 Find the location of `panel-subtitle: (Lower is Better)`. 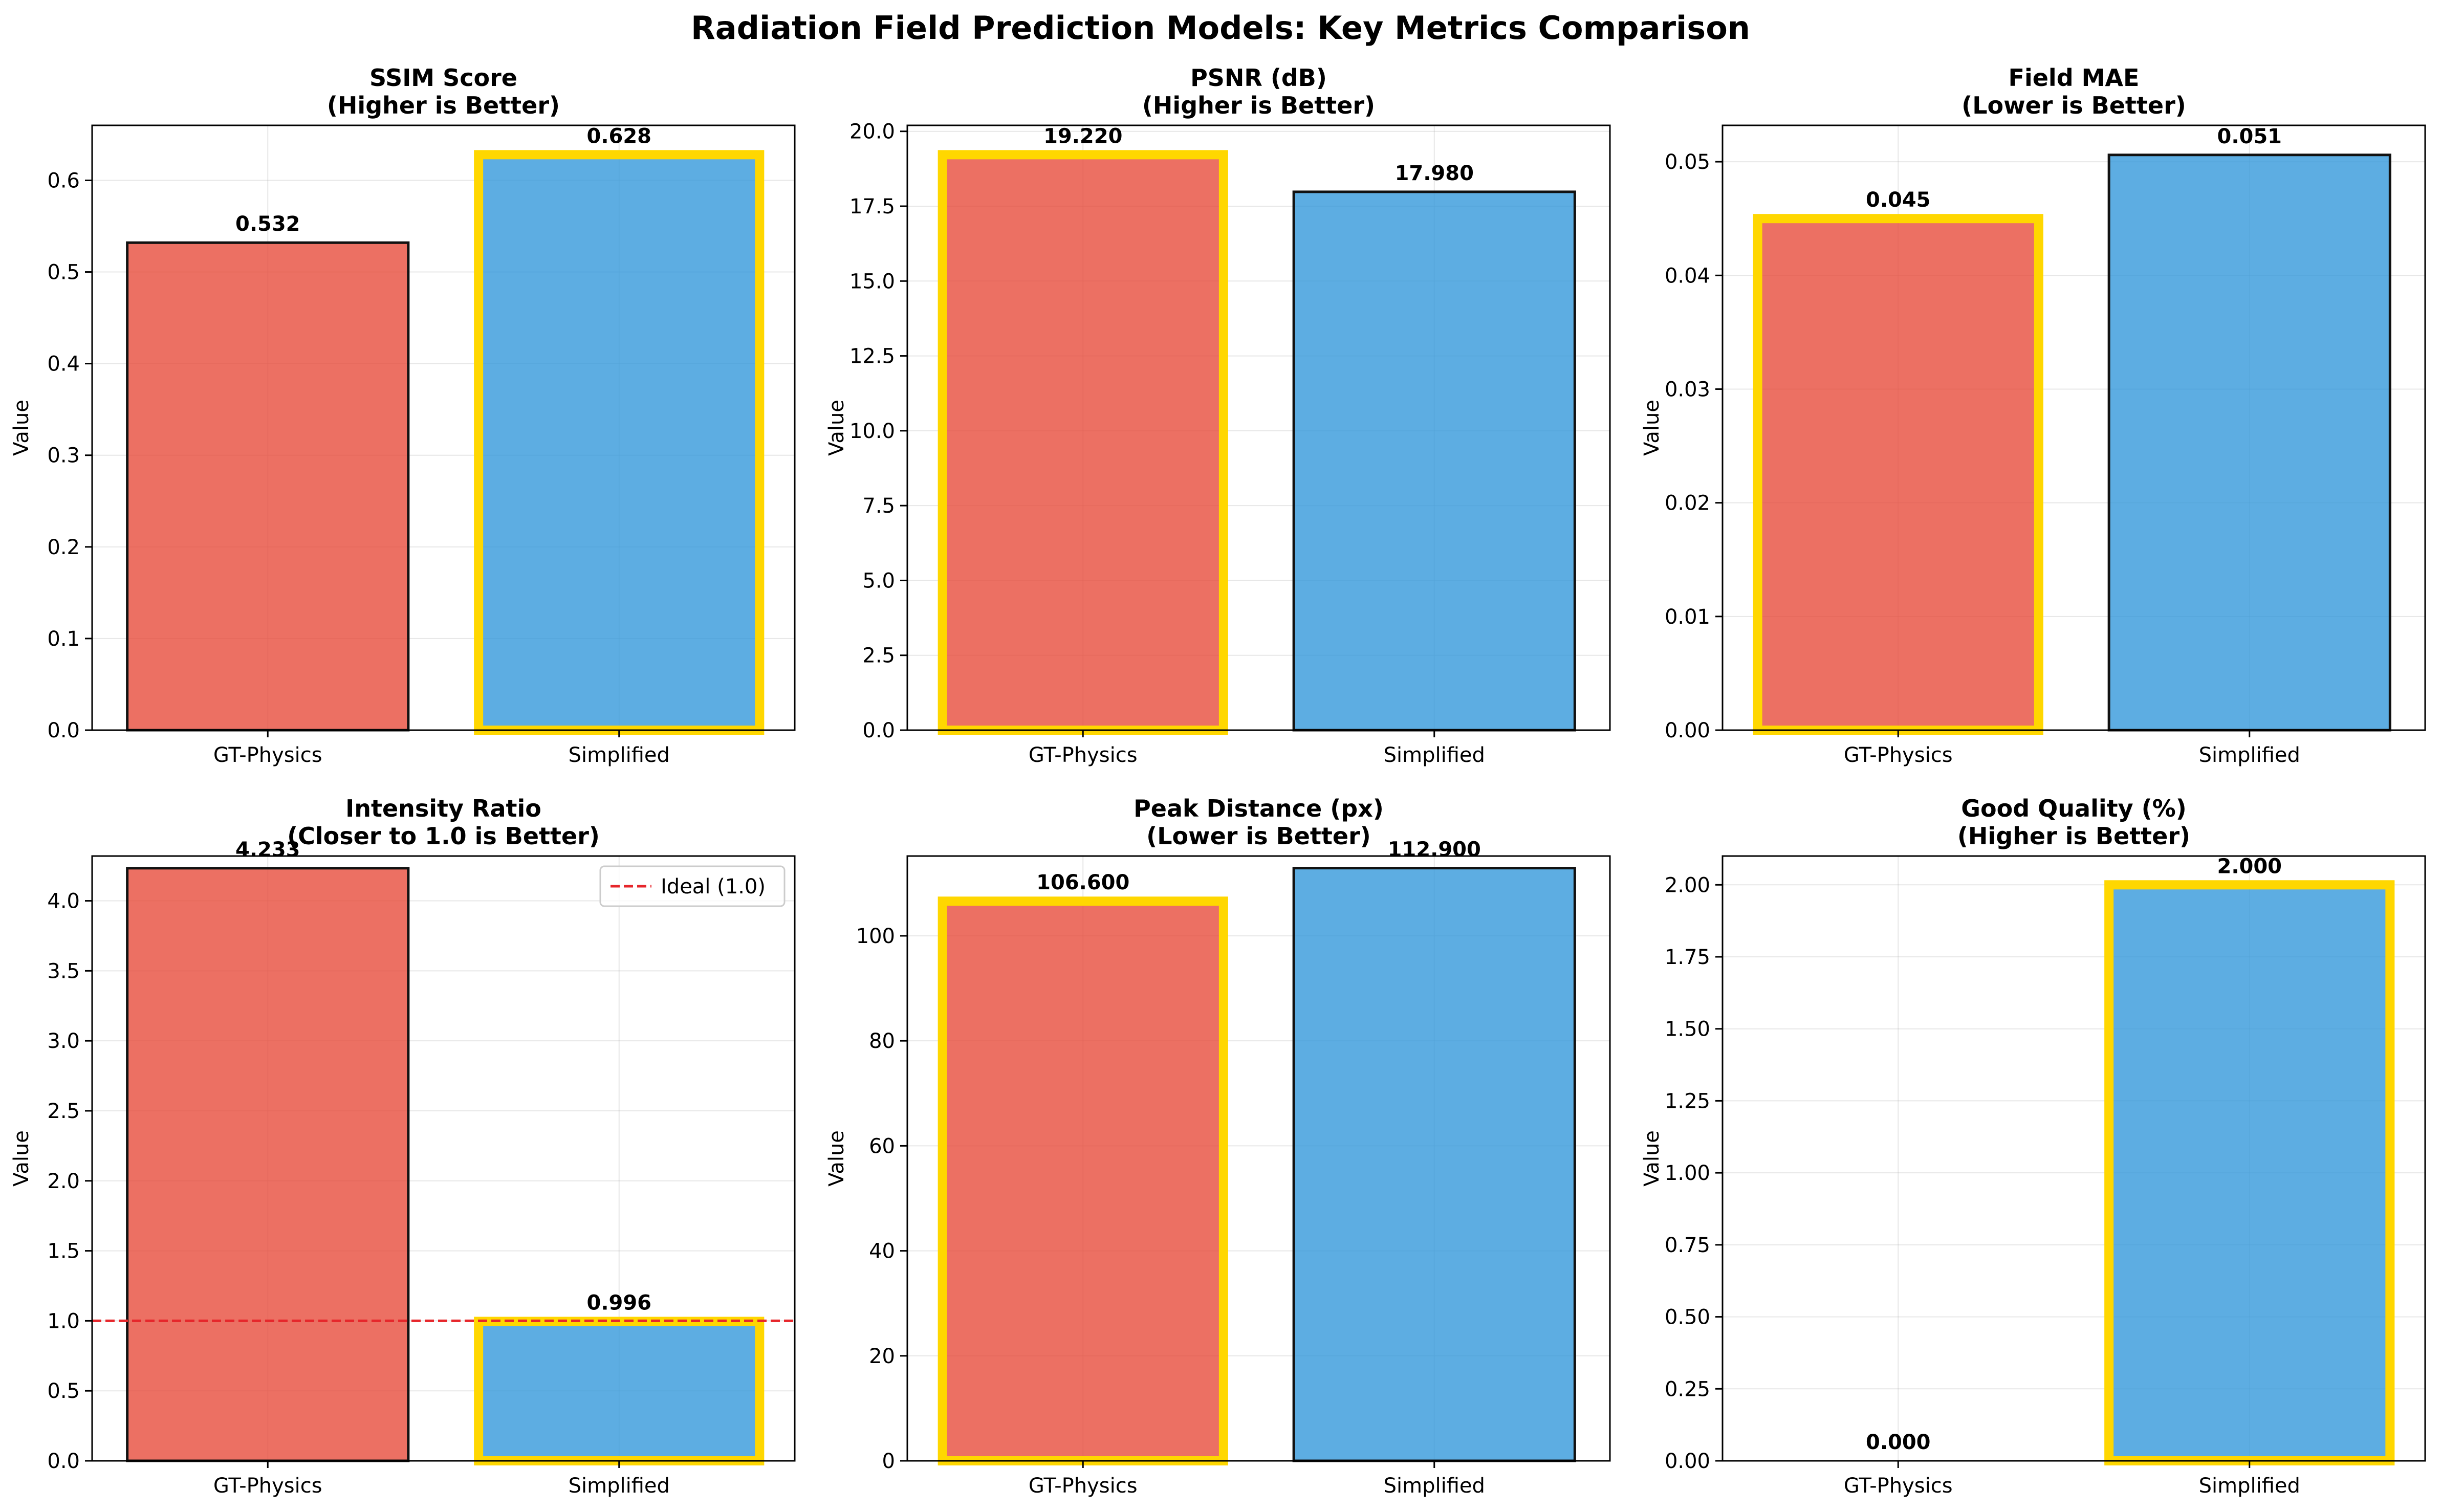

panel-subtitle: (Lower is Better) is located at coordinates (2073, 105).